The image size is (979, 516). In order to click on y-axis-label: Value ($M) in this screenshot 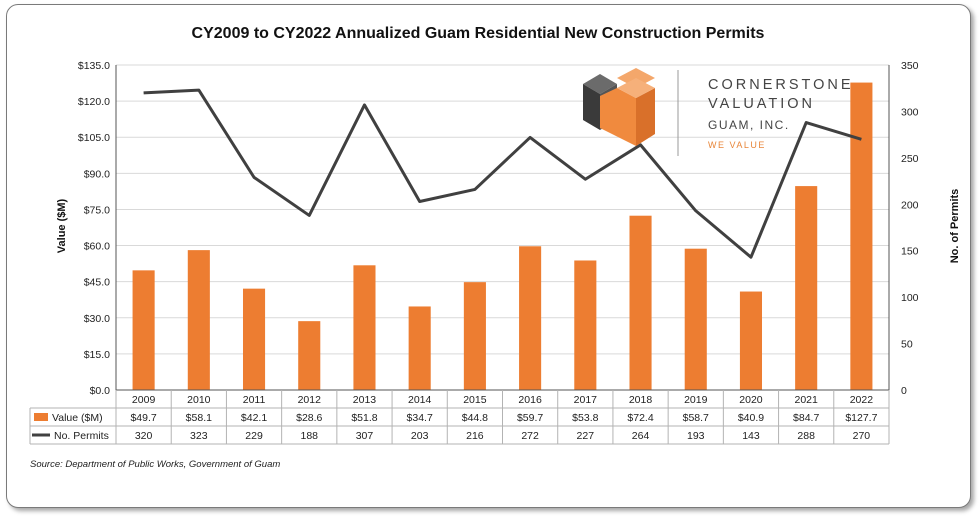, I will do `click(62, 225)`.